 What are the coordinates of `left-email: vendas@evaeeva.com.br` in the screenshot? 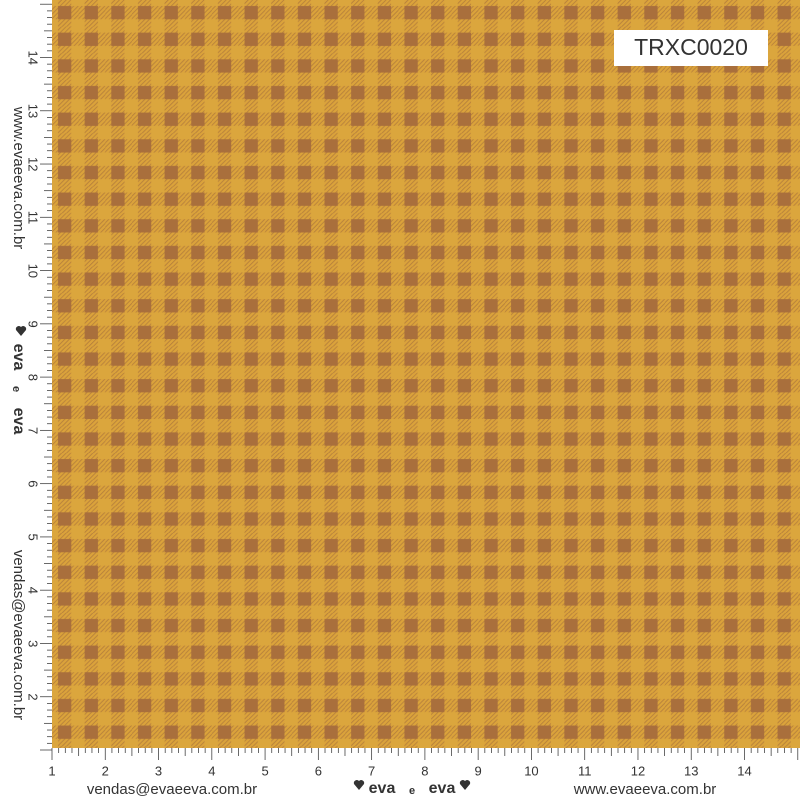 It's located at (18, 635).